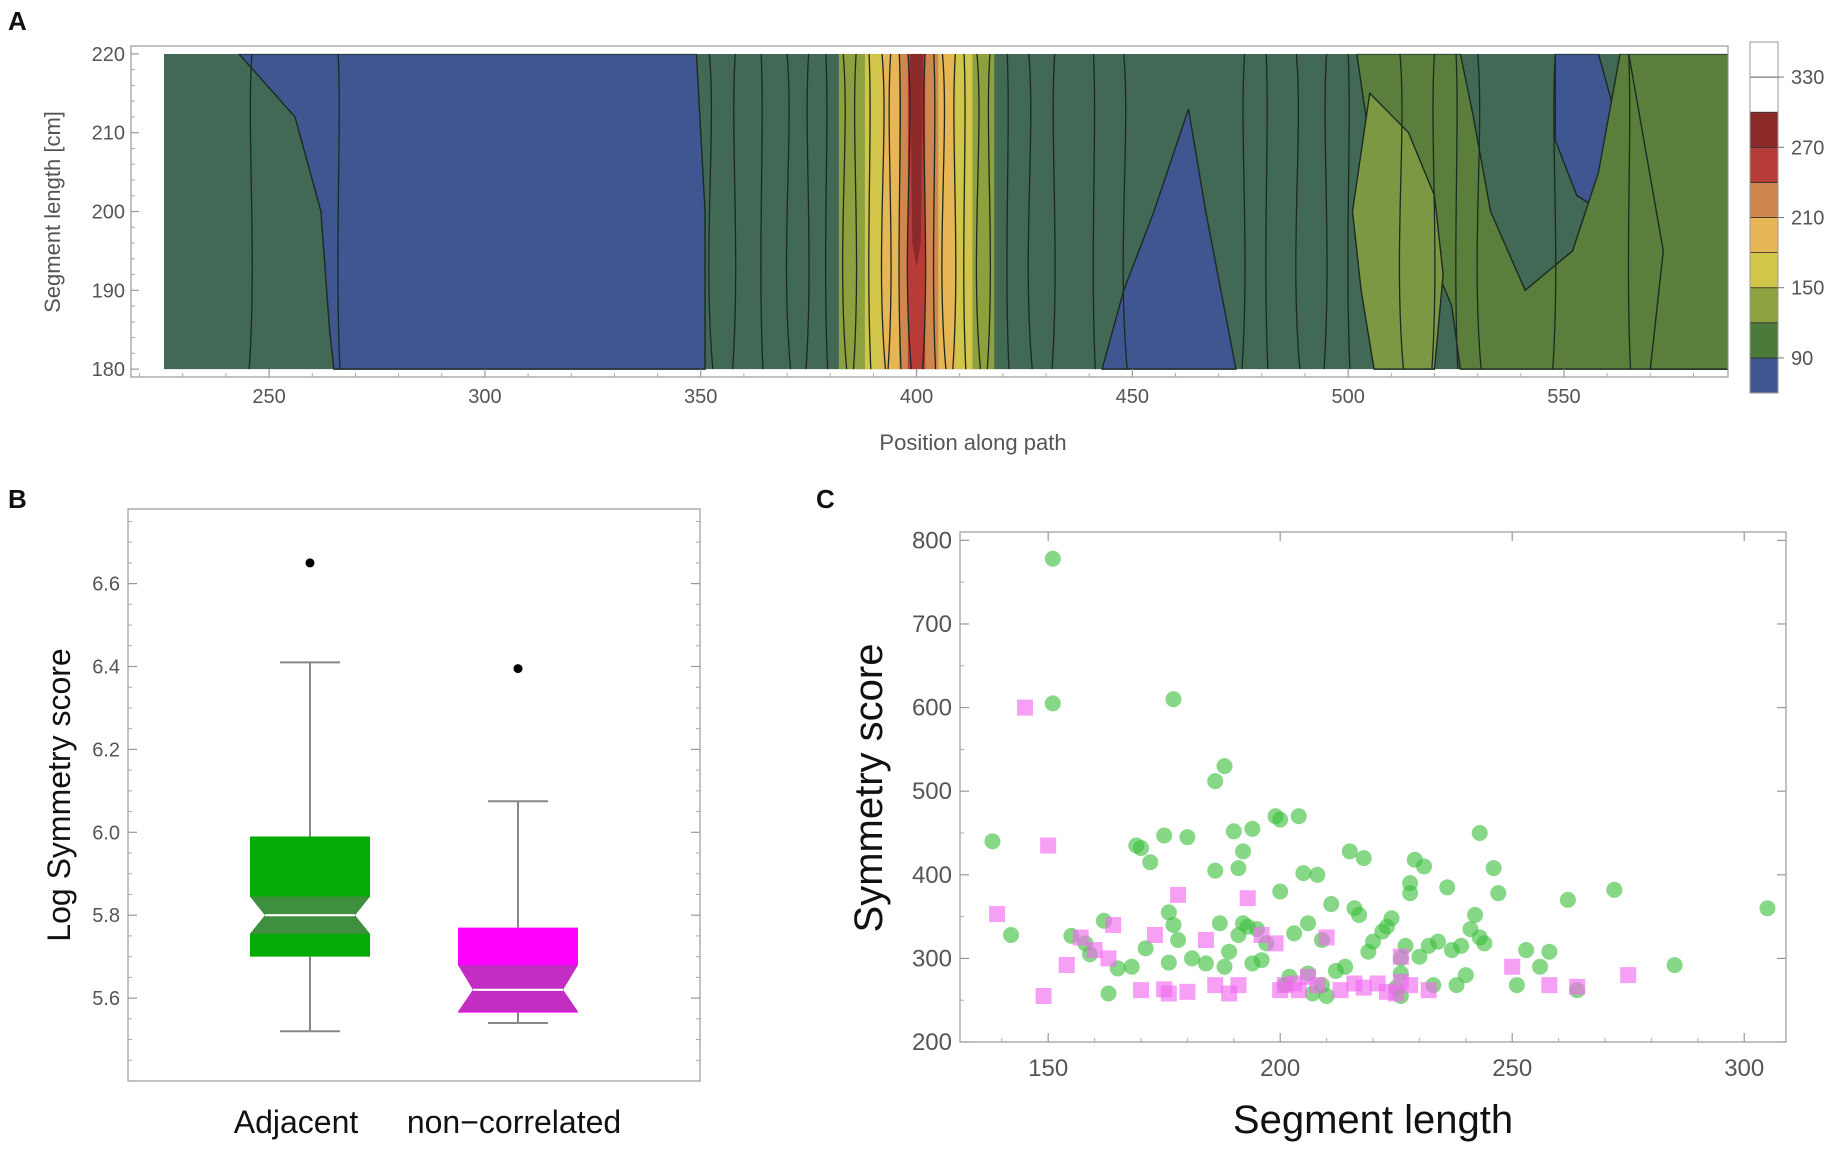 This screenshot has width=1831, height=1149. I want to click on contour-x-tick-label-350: 350, so click(700, 397).